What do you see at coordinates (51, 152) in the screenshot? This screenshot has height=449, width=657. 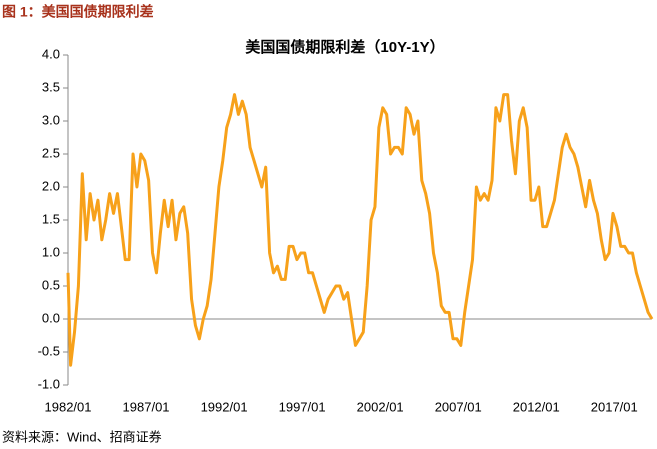 I see `y-tick-label: 2.5` at bounding box center [51, 152].